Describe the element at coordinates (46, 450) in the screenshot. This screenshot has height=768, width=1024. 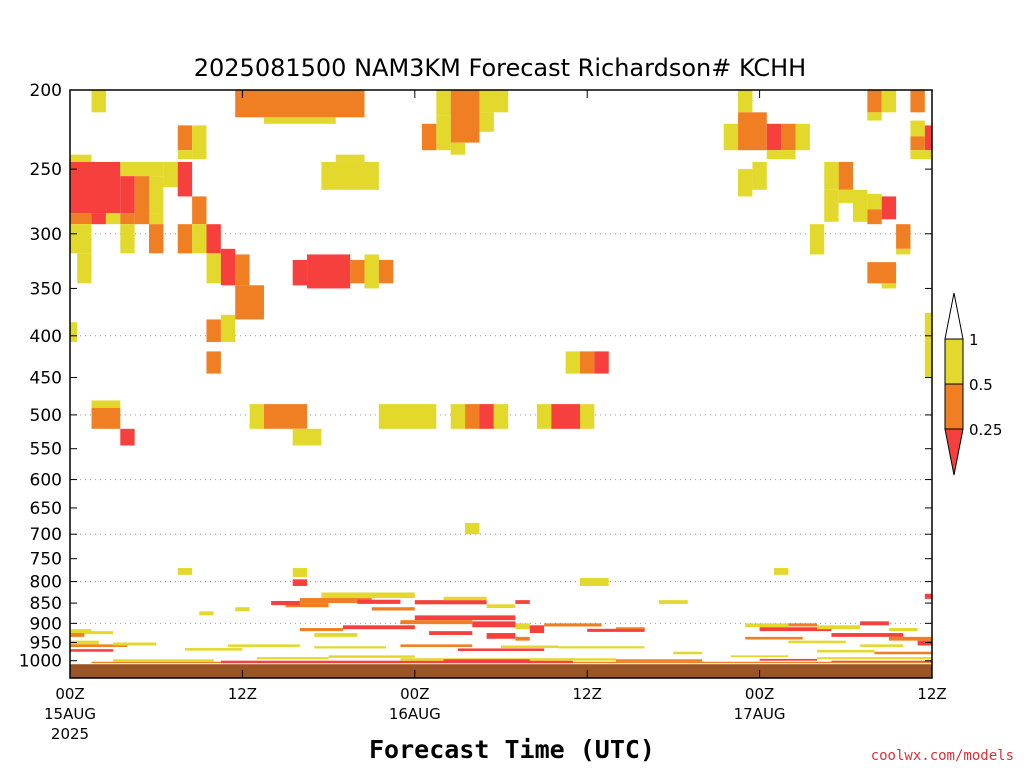
I see `y-tick-label-550: 550` at that location.